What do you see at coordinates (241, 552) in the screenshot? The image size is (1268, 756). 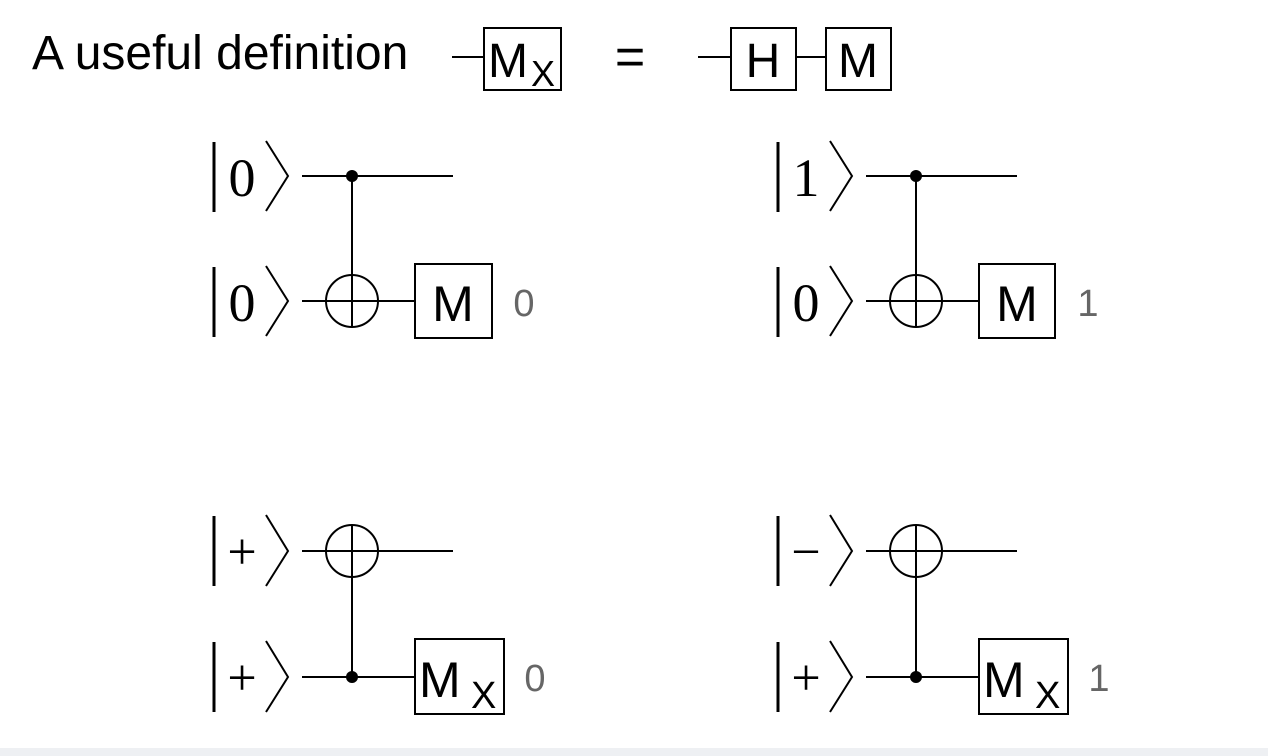 I see `ket-top-label: +` at bounding box center [241, 552].